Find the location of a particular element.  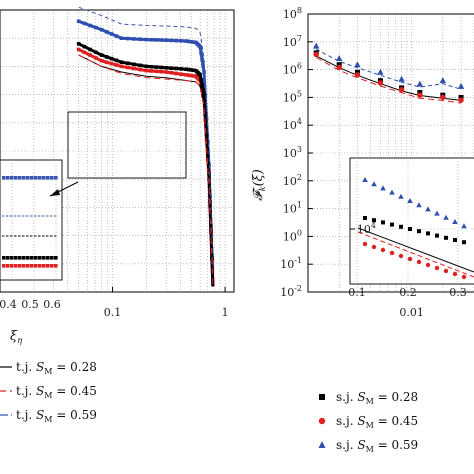

x-axis-label: ξη is located at coordinates (16, 337).